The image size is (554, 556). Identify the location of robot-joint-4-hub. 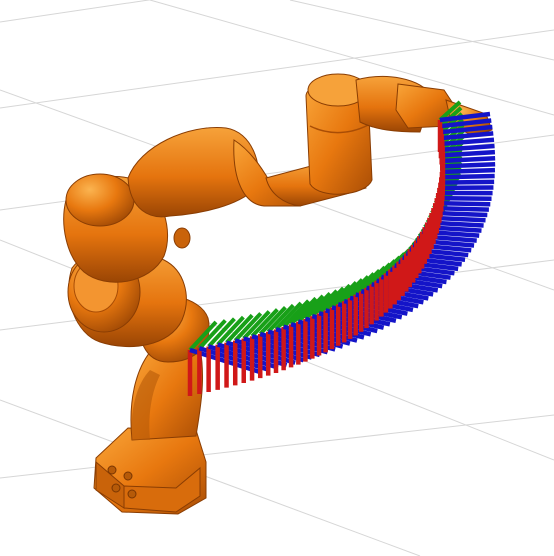
(182, 238).